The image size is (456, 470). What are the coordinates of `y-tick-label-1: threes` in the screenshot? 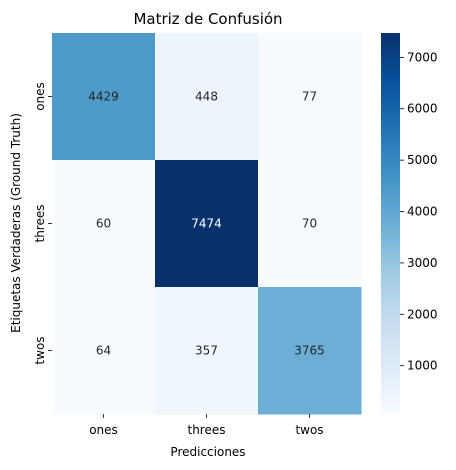 It's located at (40, 224).